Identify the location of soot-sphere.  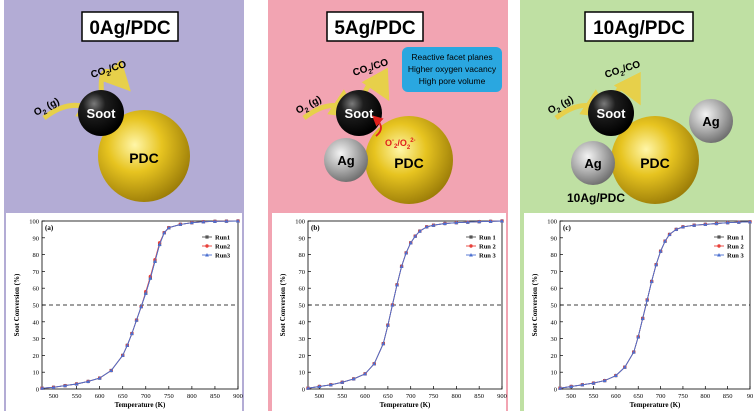
(359, 113).